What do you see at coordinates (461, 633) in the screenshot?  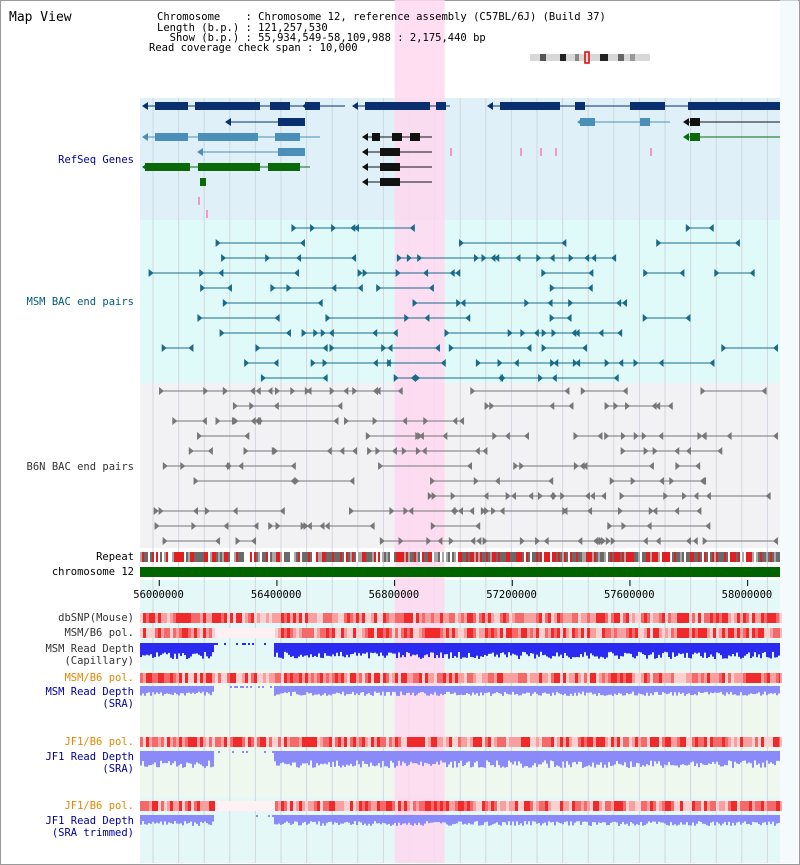 I see `msm-b6-pol-track` at bounding box center [461, 633].